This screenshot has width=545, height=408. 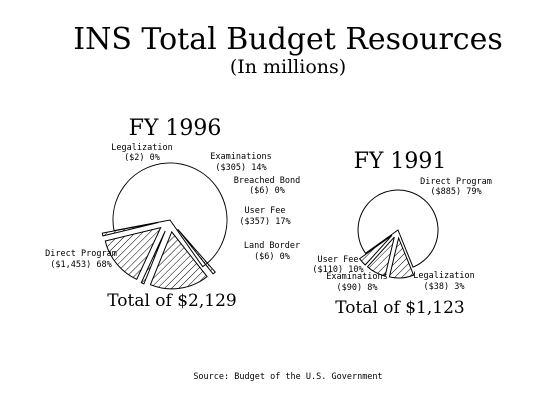 What do you see at coordinates (258, 168) in the screenshot?
I see `fy1996-examinations-pct: 14%` at bounding box center [258, 168].